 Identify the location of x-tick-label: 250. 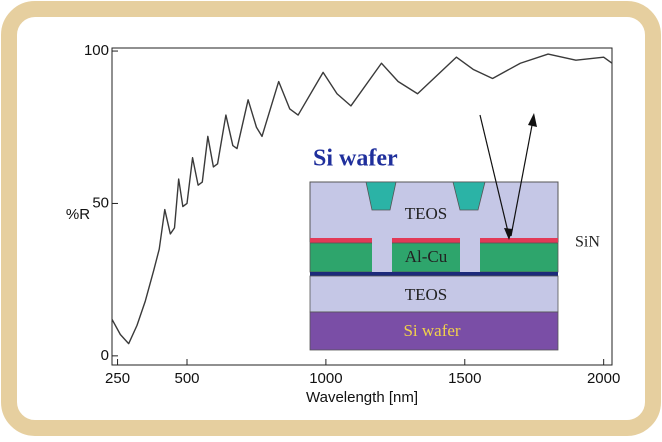
(117, 378).